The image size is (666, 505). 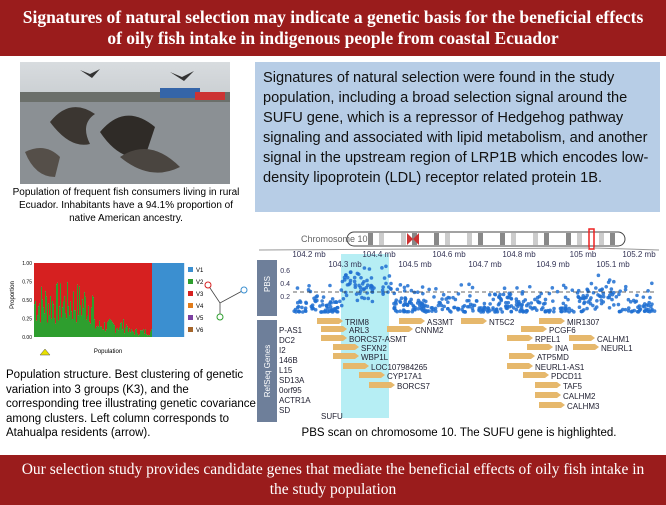 I want to click on panel-side, so click(x=267, y=371).